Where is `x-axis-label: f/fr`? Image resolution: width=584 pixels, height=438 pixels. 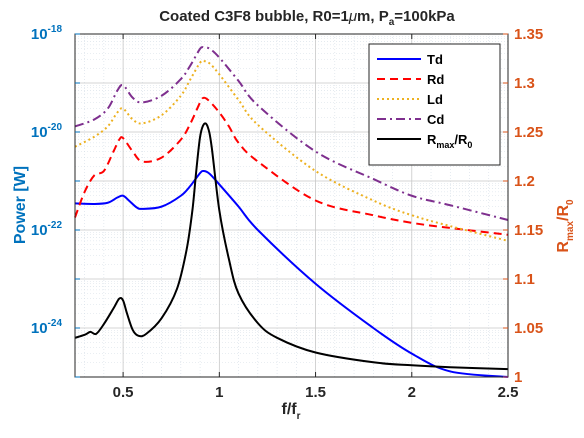
x-axis-label: f/fr is located at coordinates (290, 411).